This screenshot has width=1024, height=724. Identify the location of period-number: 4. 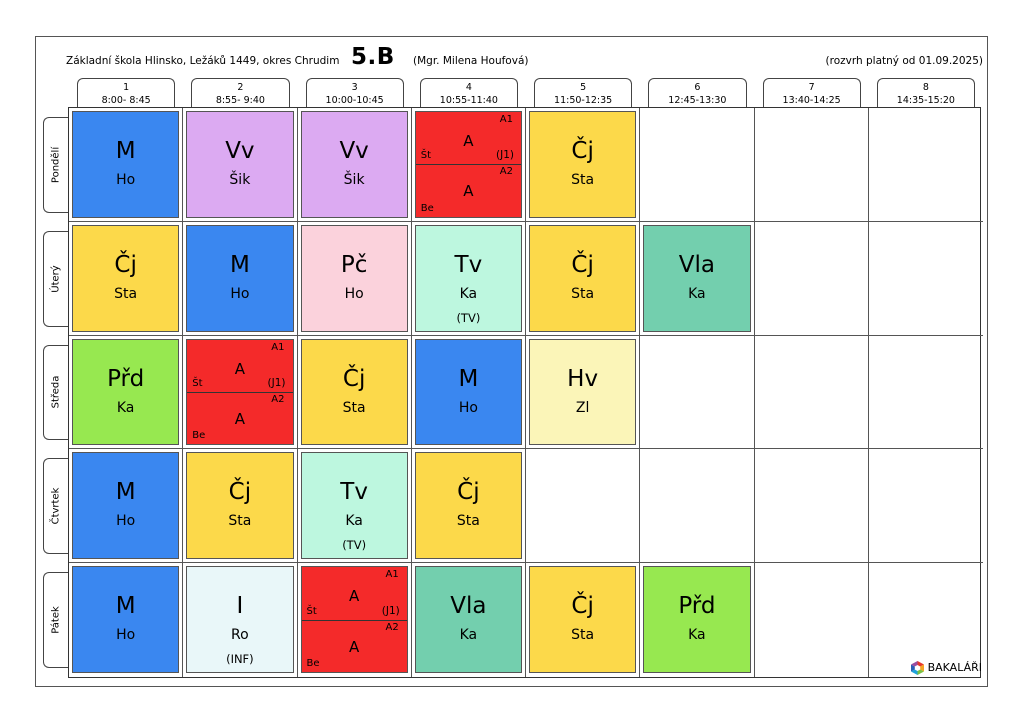
(468, 87).